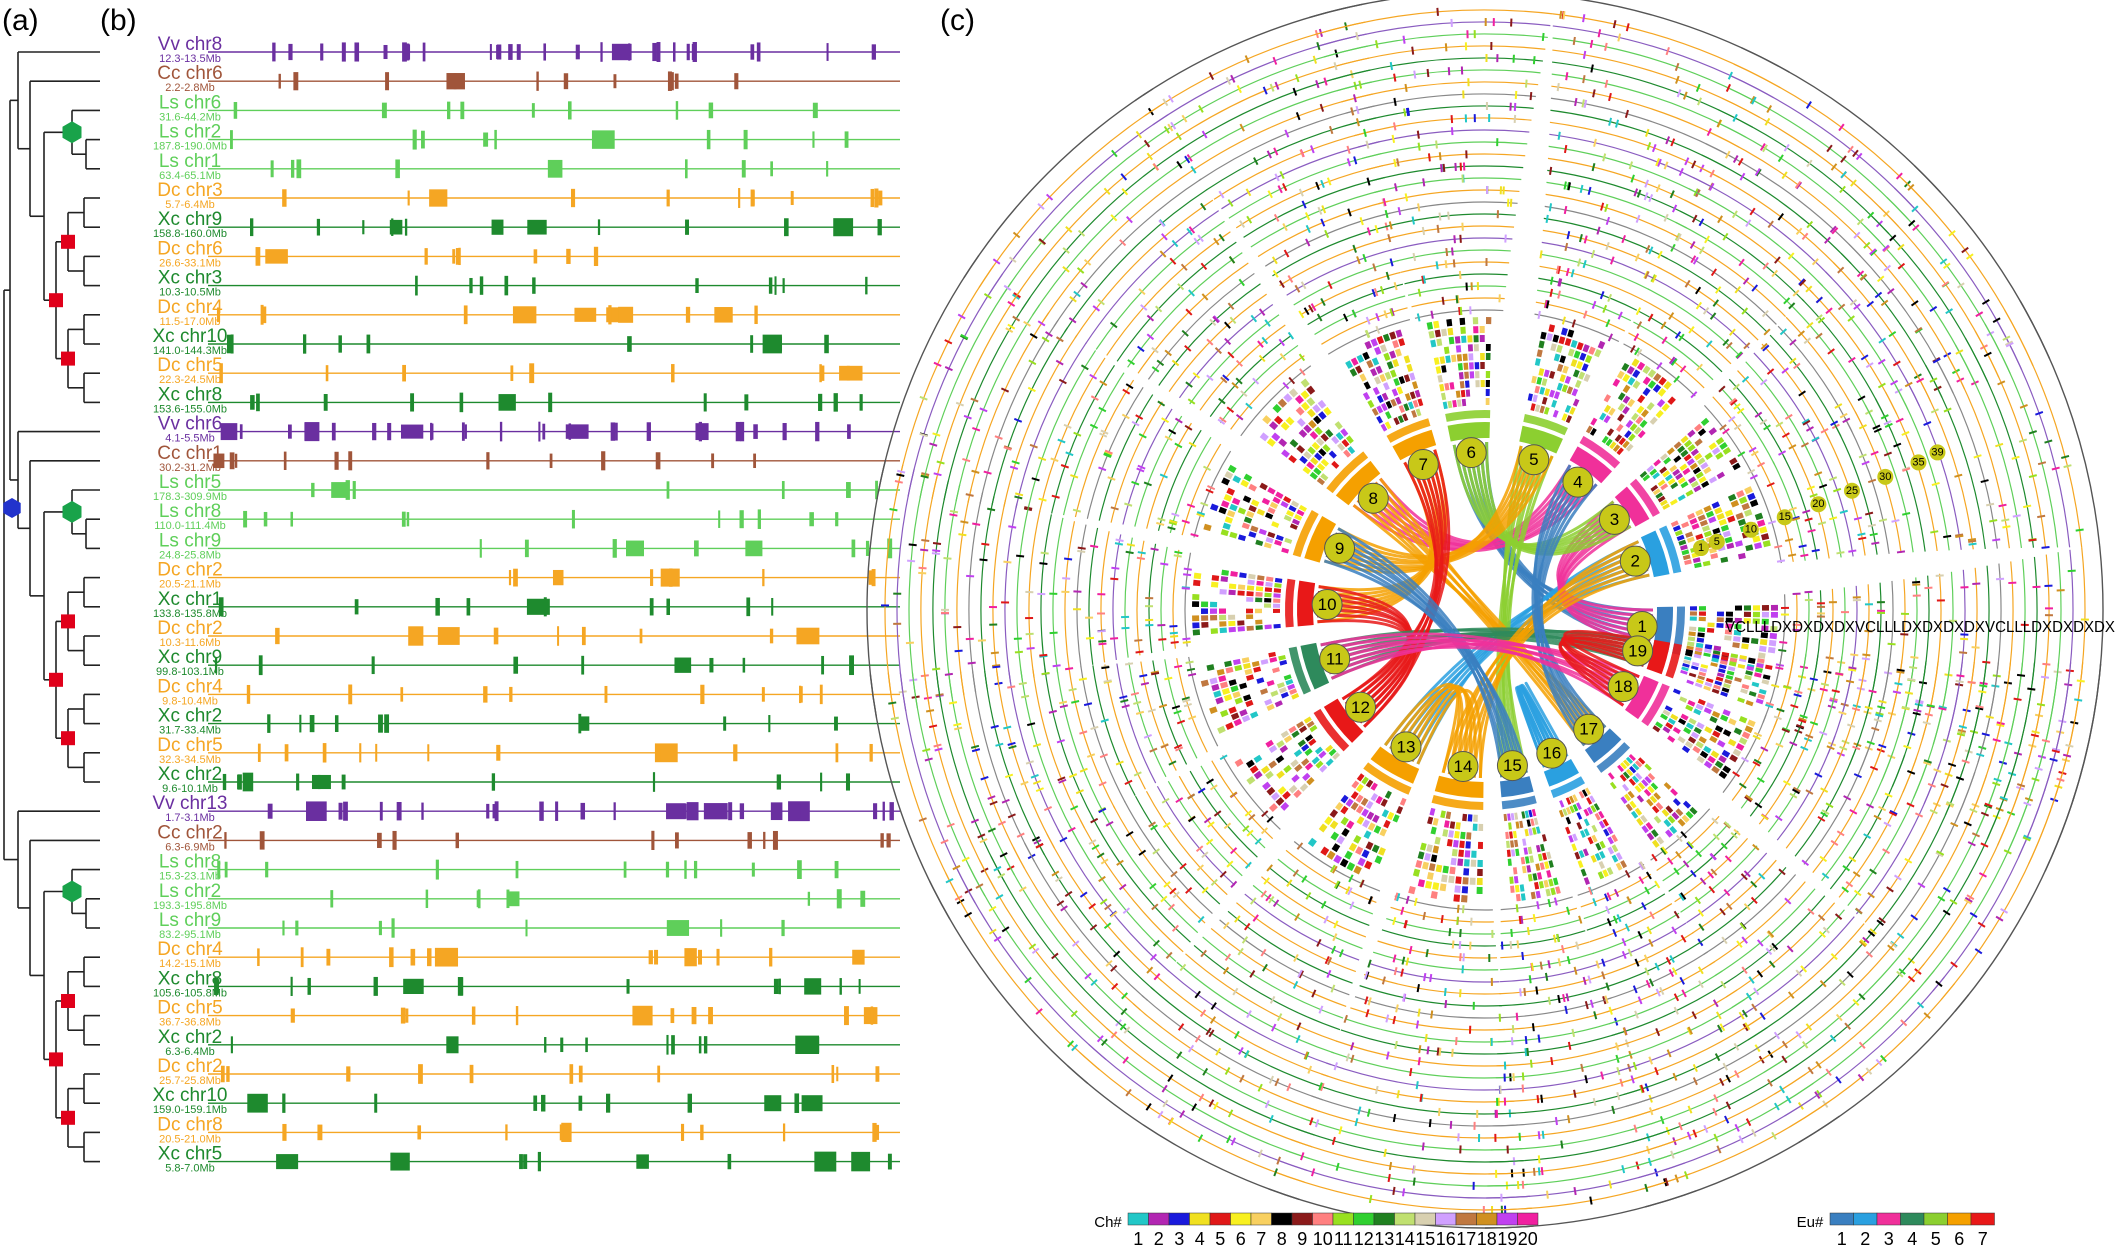 The image size is (2128, 1248). What do you see at coordinates (190, 906) in the screenshot?
I see `track-region: 193.3-195.8Mb` at bounding box center [190, 906].